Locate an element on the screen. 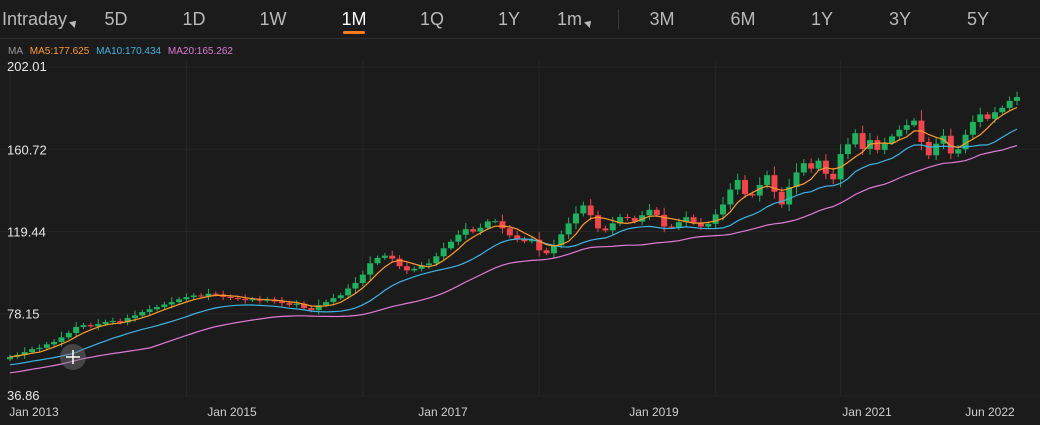 The image size is (1040, 425). tab-label: 1W is located at coordinates (273, 19).